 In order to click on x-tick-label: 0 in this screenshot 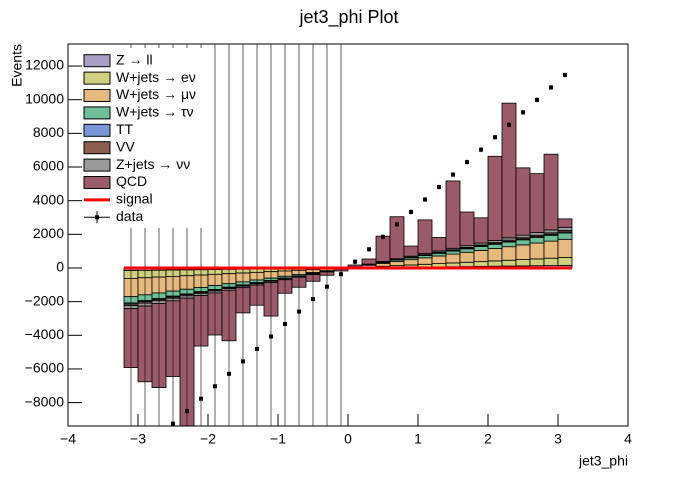, I will do `click(348, 439)`.